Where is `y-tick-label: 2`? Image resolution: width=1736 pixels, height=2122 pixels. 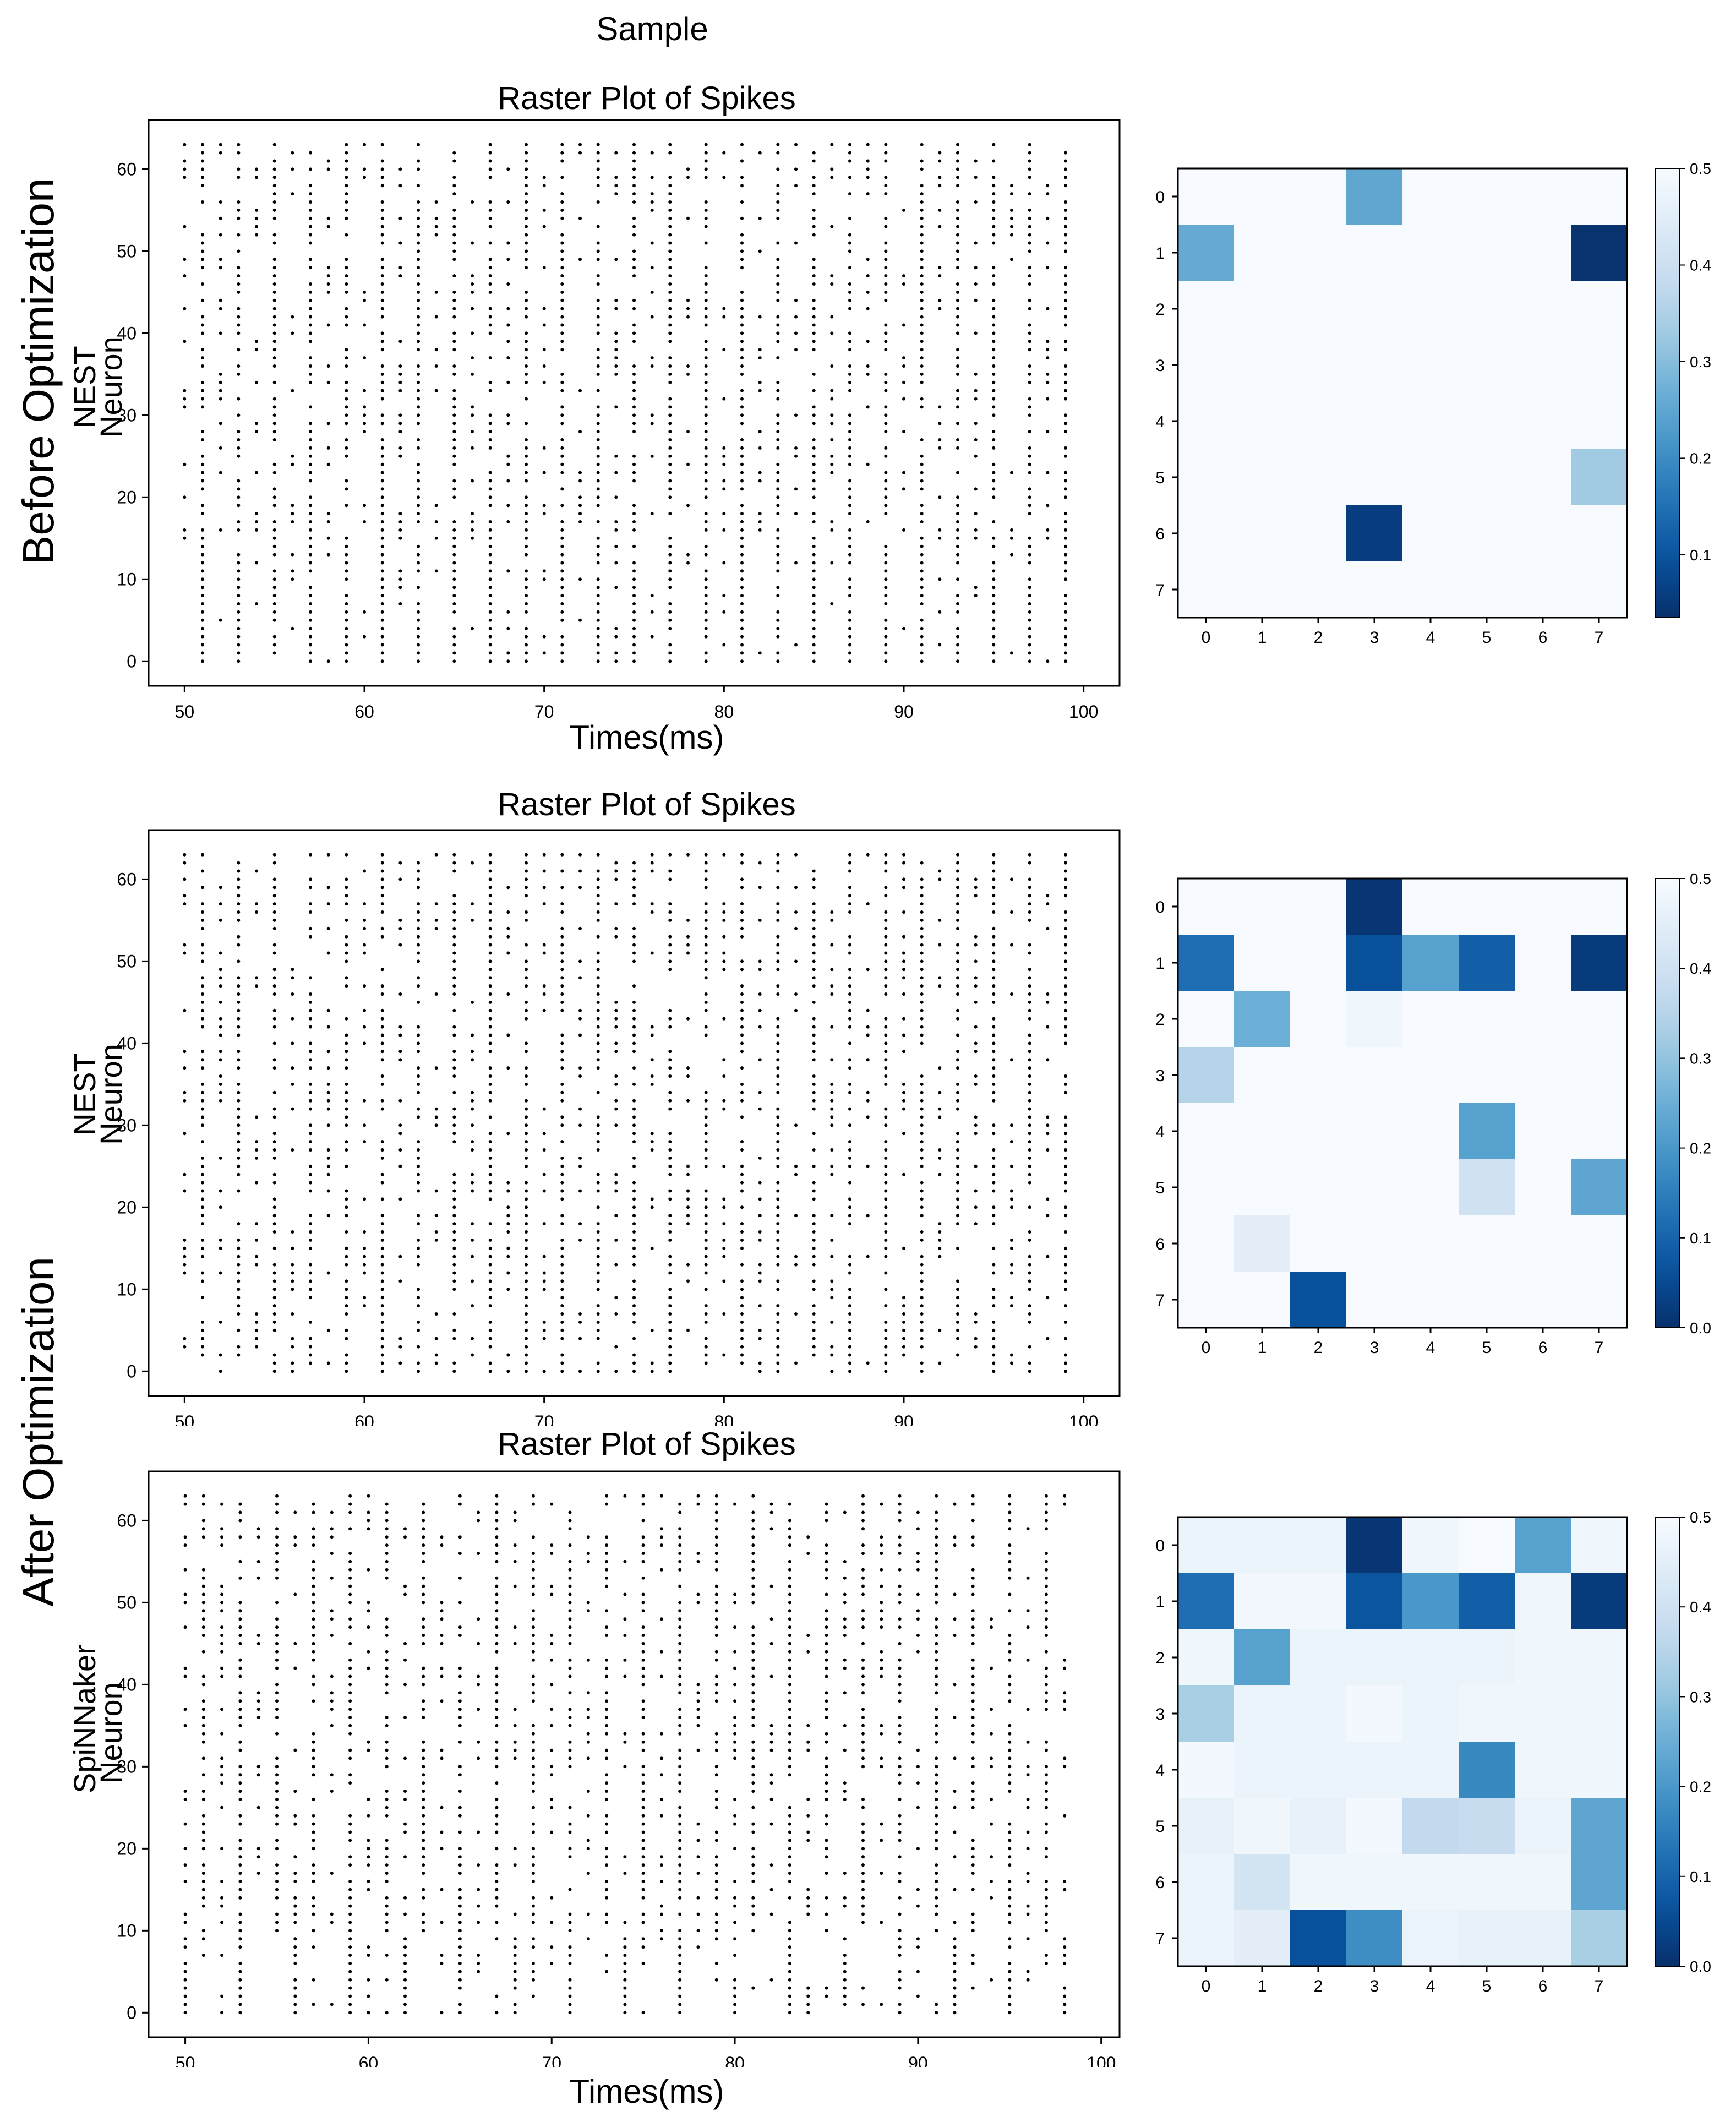 y-tick-label: 2 is located at coordinates (1160, 310).